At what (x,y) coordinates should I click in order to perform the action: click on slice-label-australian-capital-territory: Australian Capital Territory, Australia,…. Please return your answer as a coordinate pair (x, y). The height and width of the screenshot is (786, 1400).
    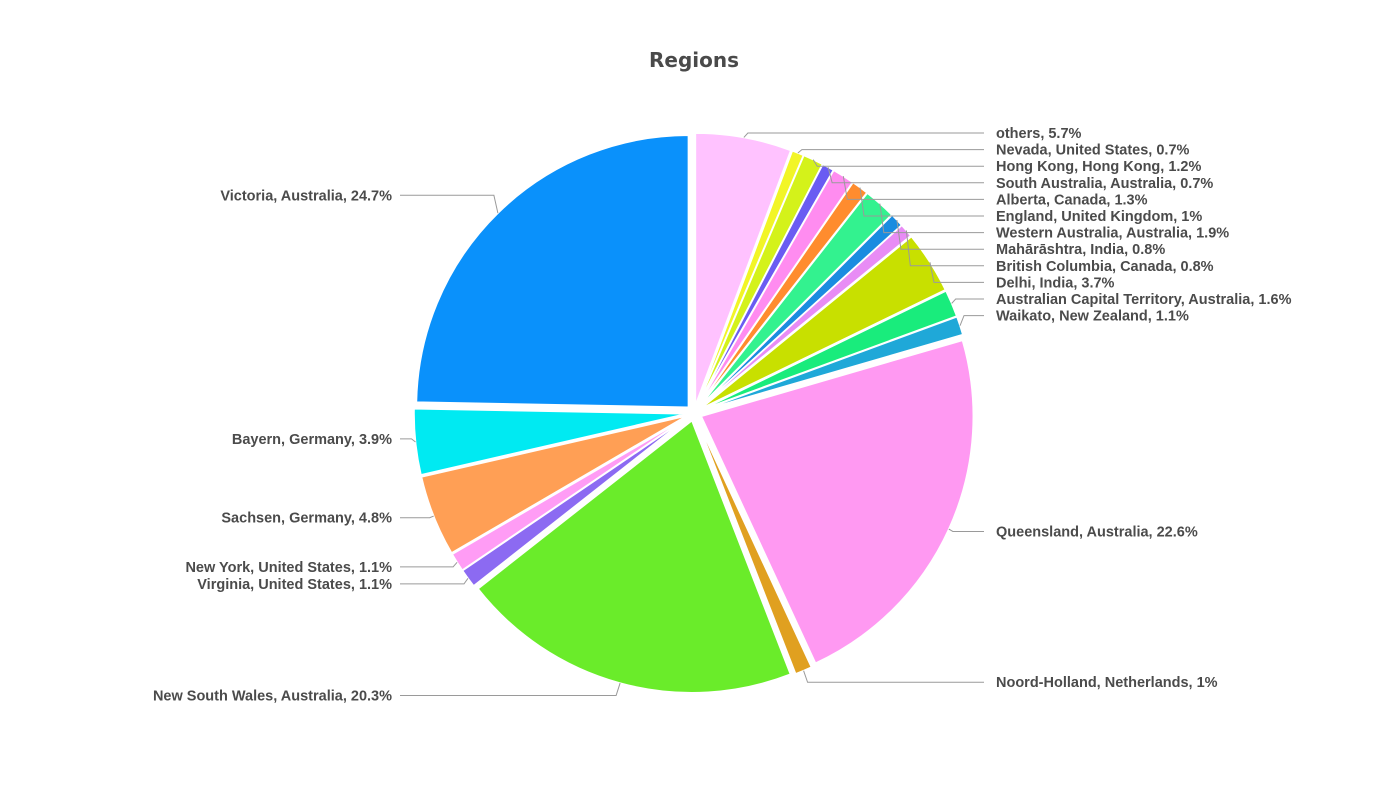
    Looking at the image, I should click on (1144, 300).